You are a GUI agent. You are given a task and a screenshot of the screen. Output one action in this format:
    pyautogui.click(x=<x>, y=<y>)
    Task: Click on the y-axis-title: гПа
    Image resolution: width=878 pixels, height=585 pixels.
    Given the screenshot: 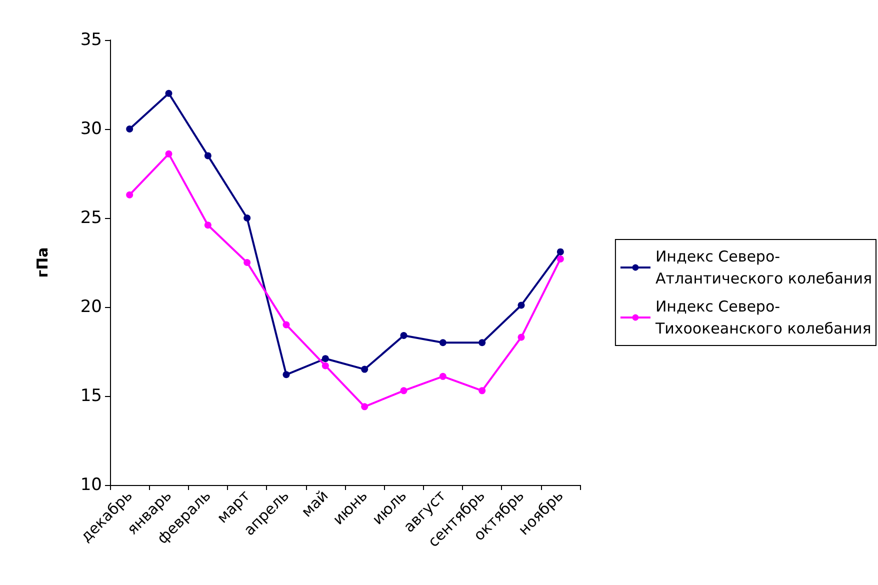 What is the action you would take?
    pyautogui.click(x=43, y=262)
    